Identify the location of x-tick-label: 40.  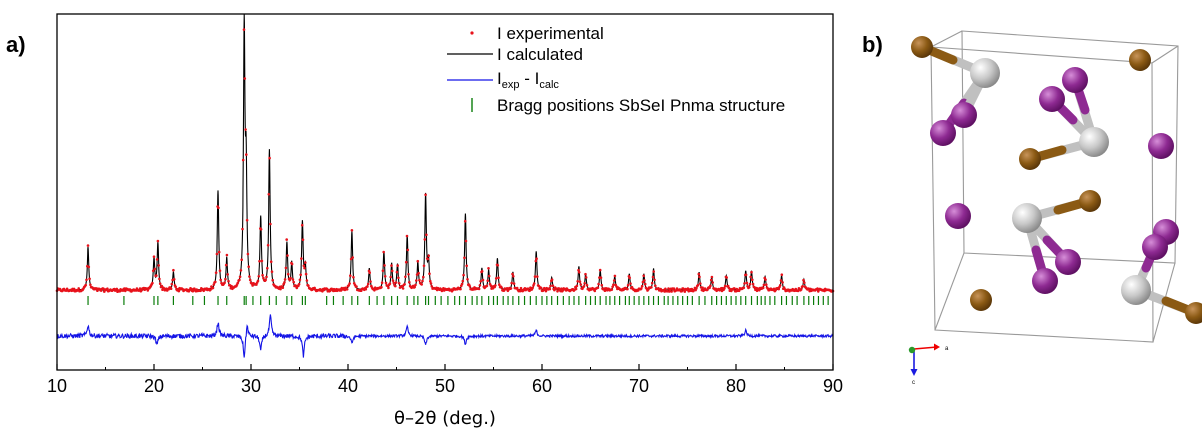
(348, 386).